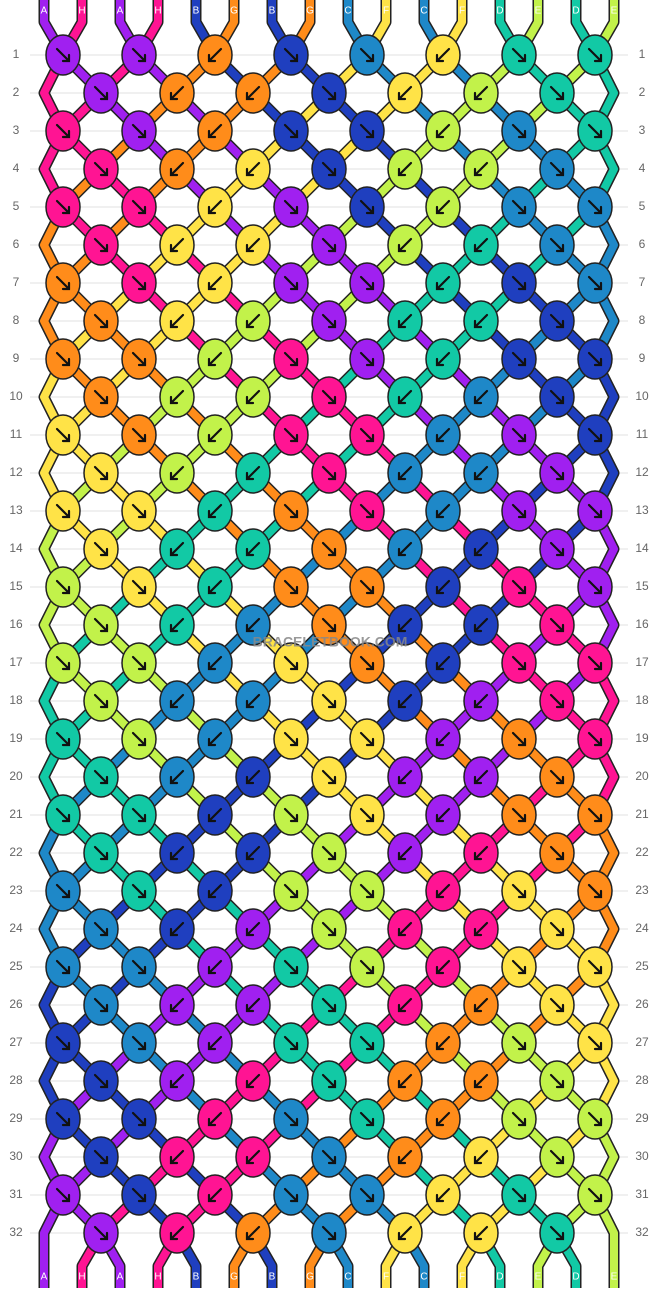 This screenshot has width=658, height=1293. What do you see at coordinates (642, 434) in the screenshot?
I see `row-number-right: 11` at bounding box center [642, 434].